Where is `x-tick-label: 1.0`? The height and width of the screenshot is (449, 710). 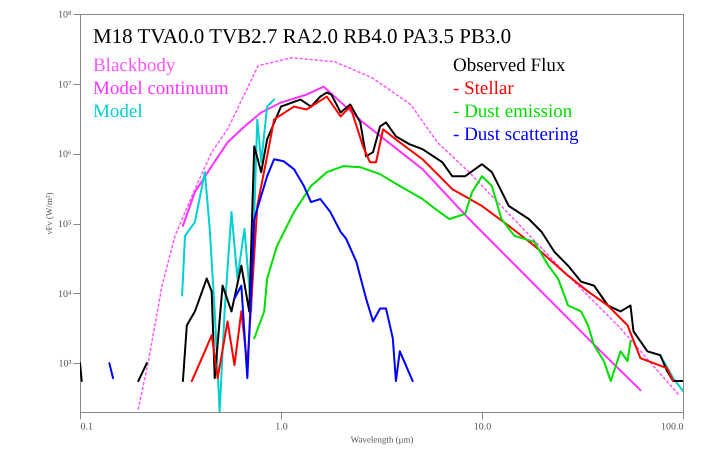 x-tick-label: 1.0 is located at coordinates (281, 427).